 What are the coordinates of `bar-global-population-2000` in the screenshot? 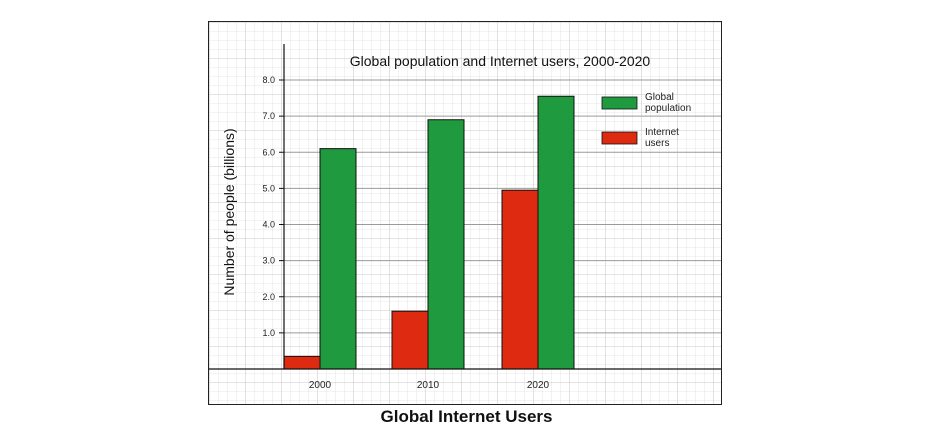 It's located at (338, 259).